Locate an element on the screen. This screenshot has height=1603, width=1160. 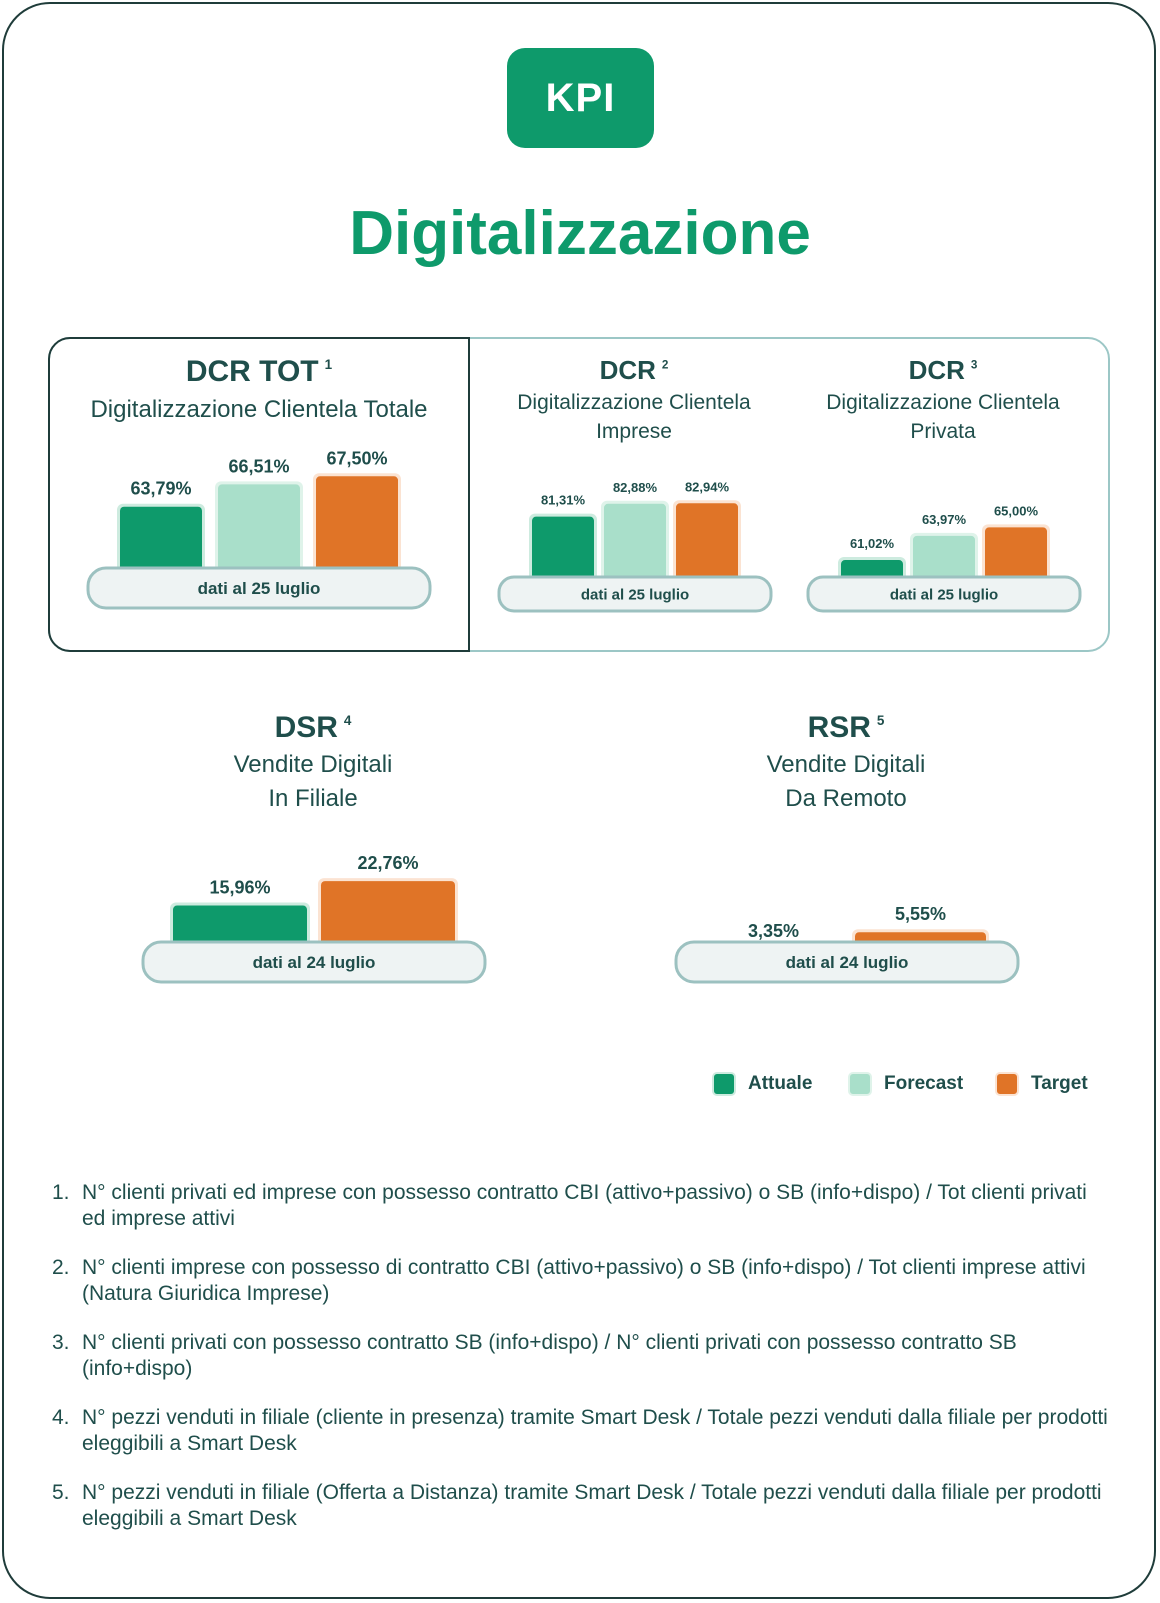
data-label: 5,55% is located at coordinates (920, 914).